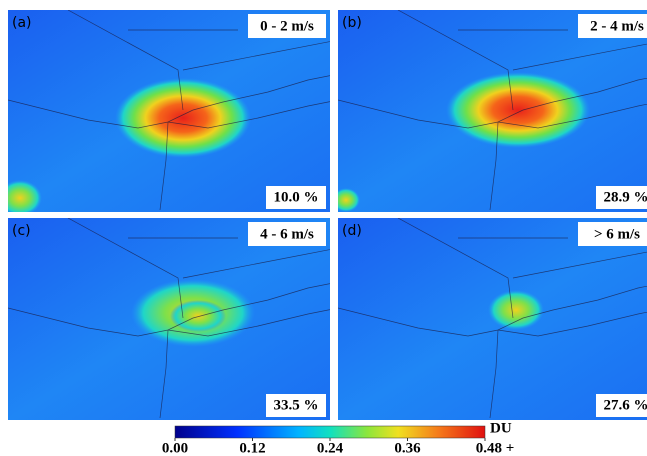 The height and width of the screenshot is (456, 647). What do you see at coordinates (501, 428) in the screenshot?
I see `colorbar-unit: DU` at bounding box center [501, 428].